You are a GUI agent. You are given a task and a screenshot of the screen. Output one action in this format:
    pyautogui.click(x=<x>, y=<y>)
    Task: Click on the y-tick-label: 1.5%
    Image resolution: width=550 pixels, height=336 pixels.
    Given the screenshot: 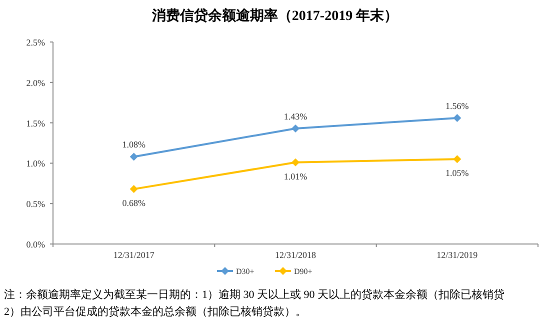 What is the action you would take?
    pyautogui.click(x=36, y=123)
    